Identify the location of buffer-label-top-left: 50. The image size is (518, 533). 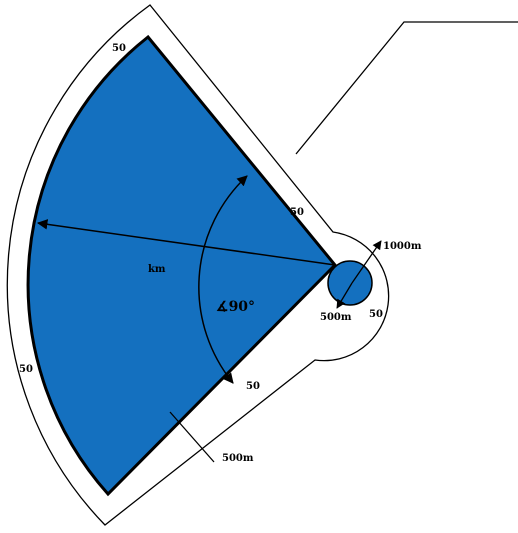
(119, 48).